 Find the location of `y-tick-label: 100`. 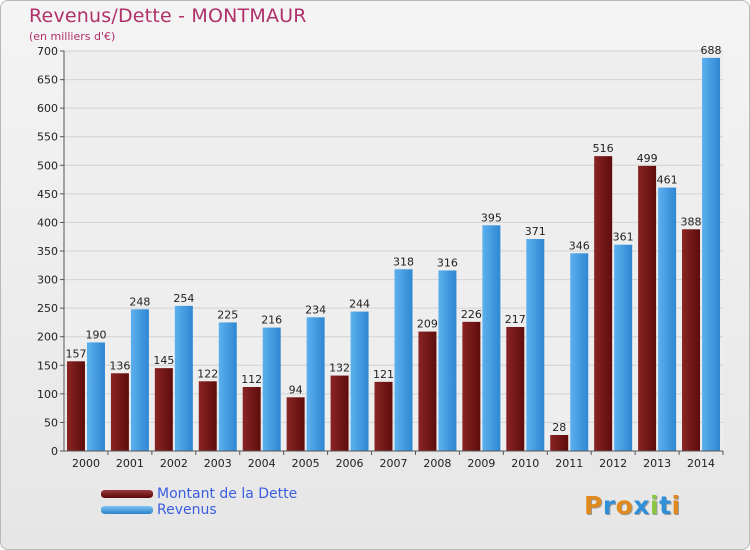

y-tick-label: 100 is located at coordinates (47, 394).